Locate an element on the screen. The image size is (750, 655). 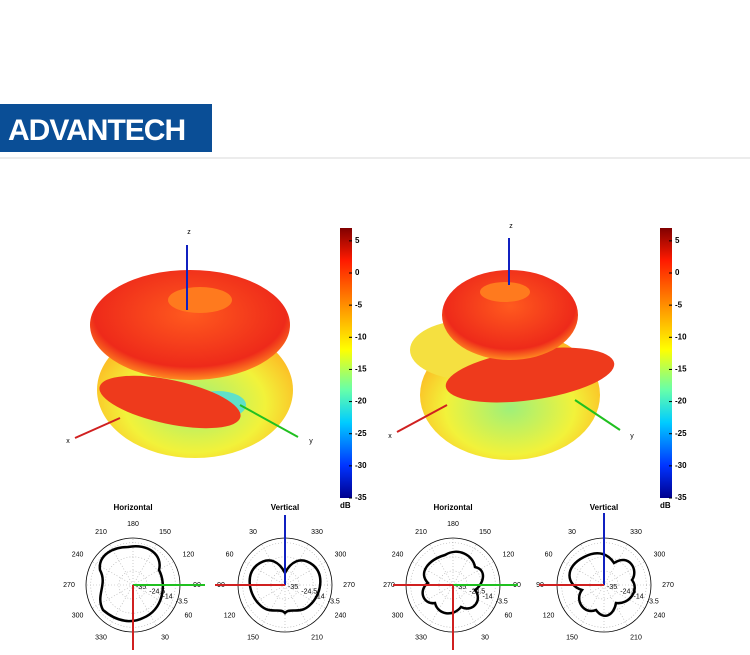
angle-tick-label: 180 is located at coordinates (133, 524).